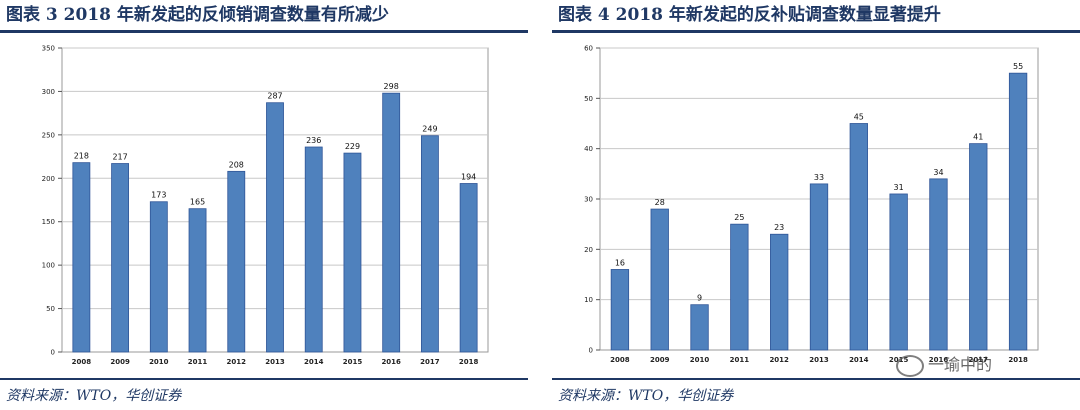 The image size is (1080, 410). Describe the element at coordinates (699, 298) in the screenshot. I see `data-label: 9` at that location.